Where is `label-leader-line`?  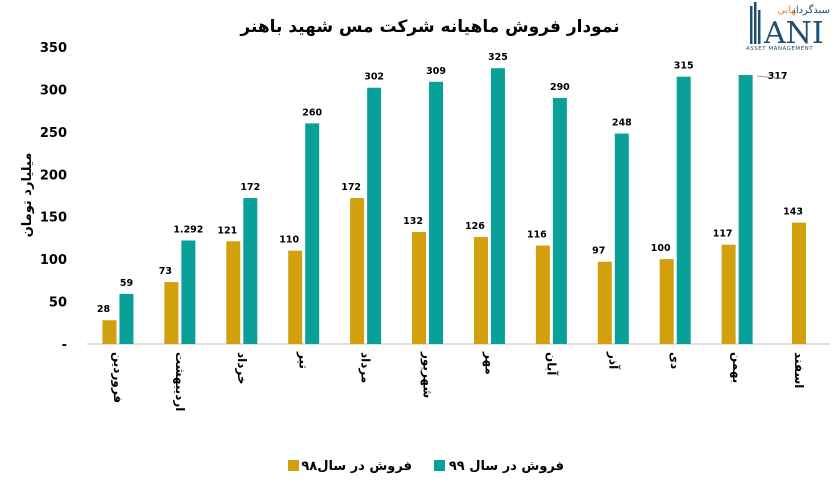 label-leader-line is located at coordinates (771, 77).